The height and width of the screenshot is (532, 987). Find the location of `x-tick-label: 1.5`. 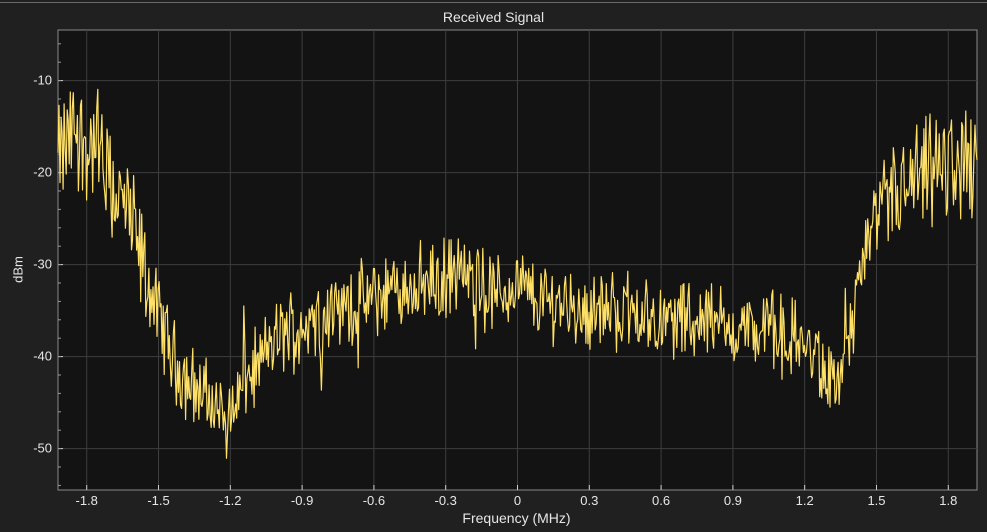

x-tick-label: 1.5 is located at coordinates (876, 500).